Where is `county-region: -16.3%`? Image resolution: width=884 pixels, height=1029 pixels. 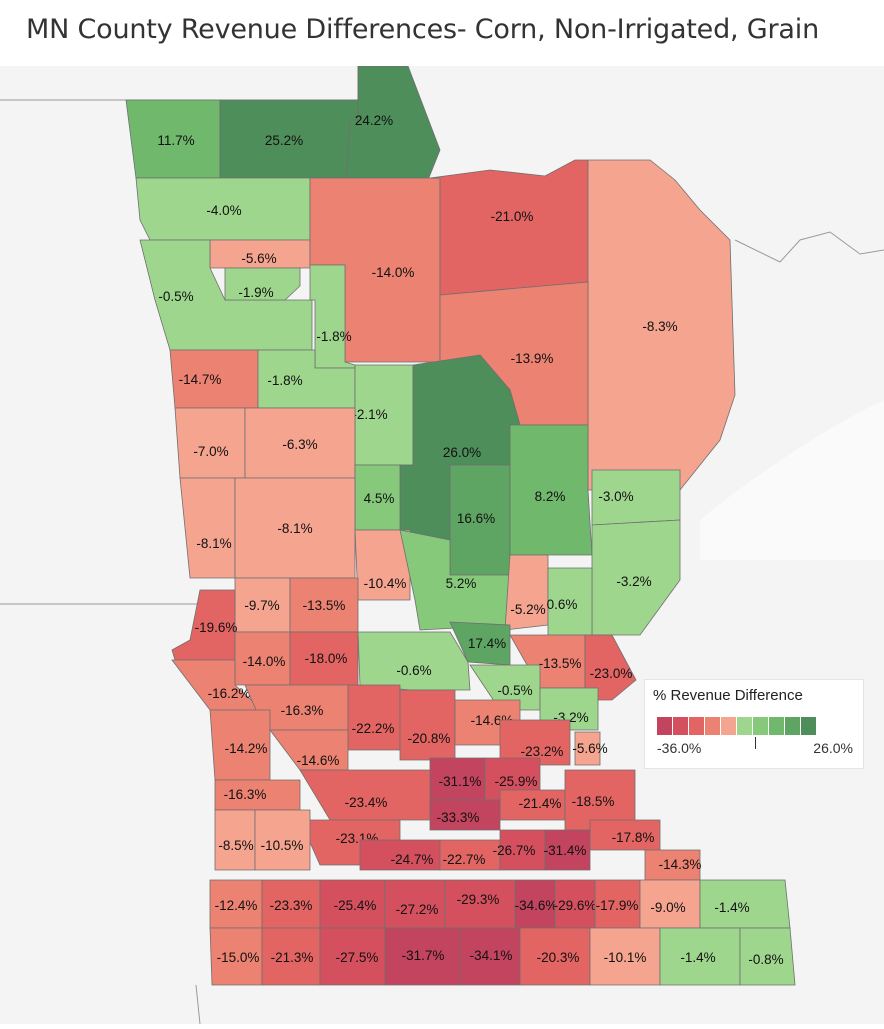 county-region: -16.3% is located at coordinates (257, 795).